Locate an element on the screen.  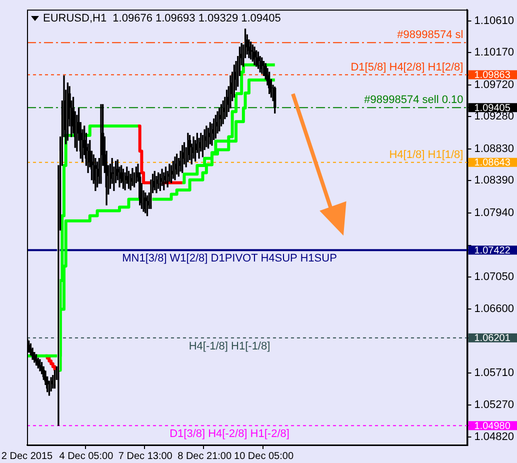
y-tick-label: 1.10170 is located at coordinates (494, 52).